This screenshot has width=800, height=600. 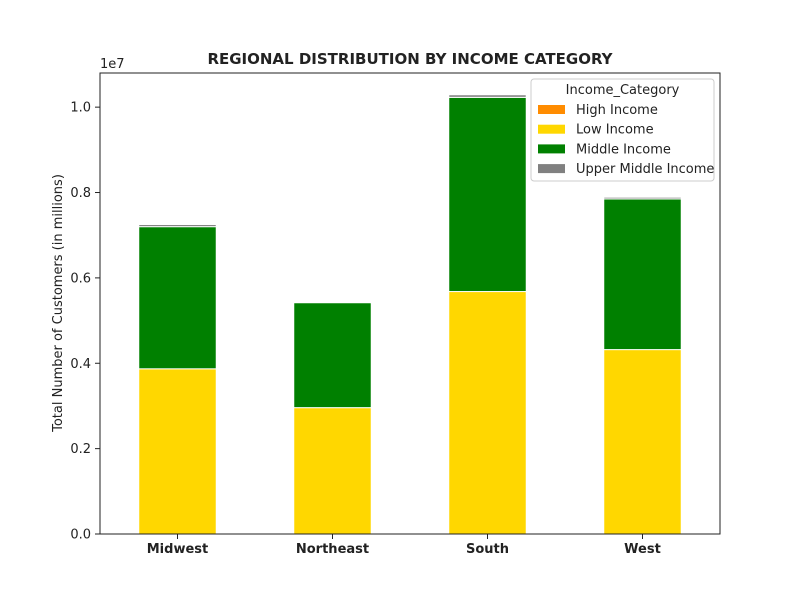 What do you see at coordinates (645, 169) in the screenshot?
I see `legend-label: Upper Middle Income` at bounding box center [645, 169].